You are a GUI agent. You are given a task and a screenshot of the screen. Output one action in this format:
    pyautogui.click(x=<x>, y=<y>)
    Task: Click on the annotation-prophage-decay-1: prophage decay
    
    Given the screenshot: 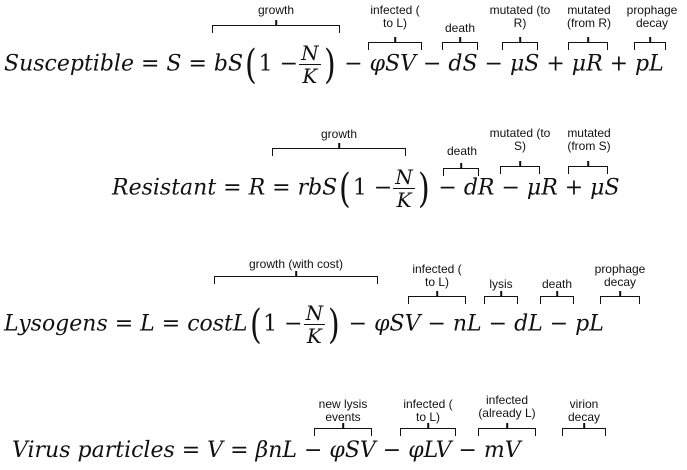 What is the action you would take?
    pyautogui.click(x=652, y=16)
    